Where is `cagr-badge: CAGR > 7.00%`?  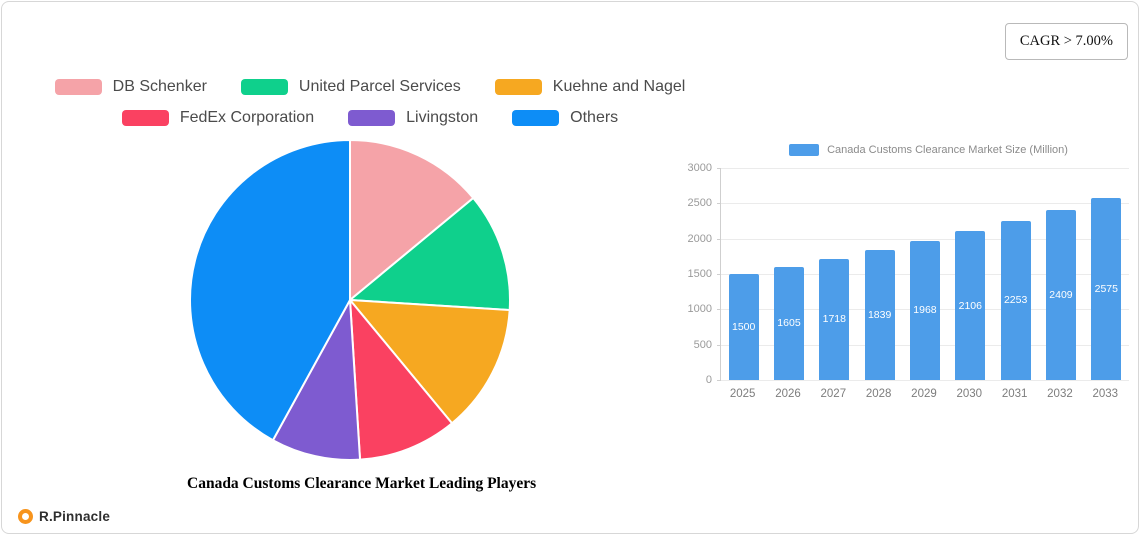
cagr-badge: CAGR > 7.00% is located at coordinates (1066, 41).